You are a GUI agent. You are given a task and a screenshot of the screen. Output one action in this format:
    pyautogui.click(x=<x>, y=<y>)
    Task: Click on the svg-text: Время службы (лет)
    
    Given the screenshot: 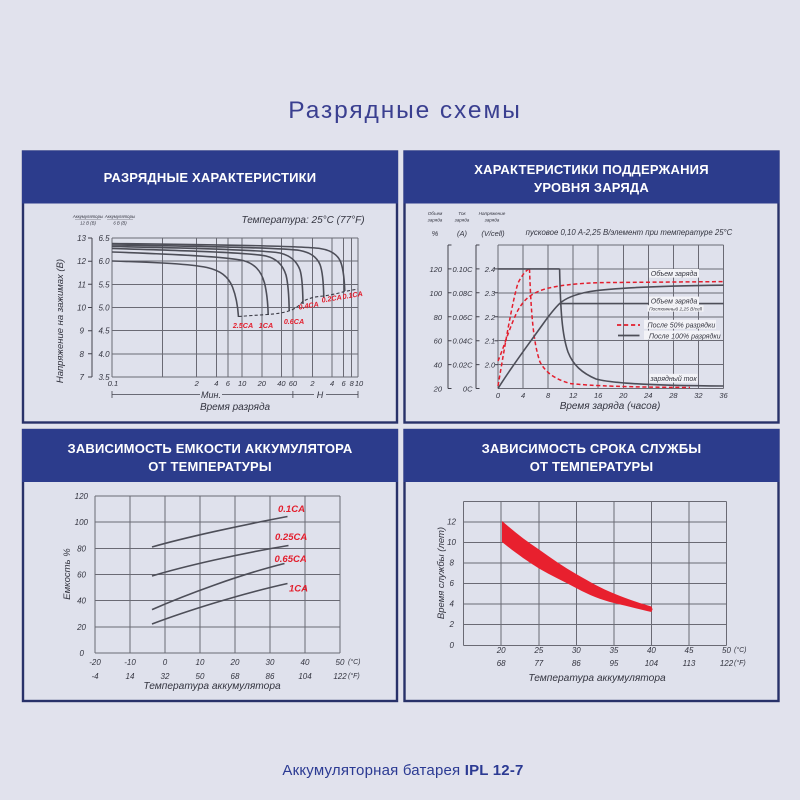 What is the action you would take?
    pyautogui.click(x=441, y=573)
    